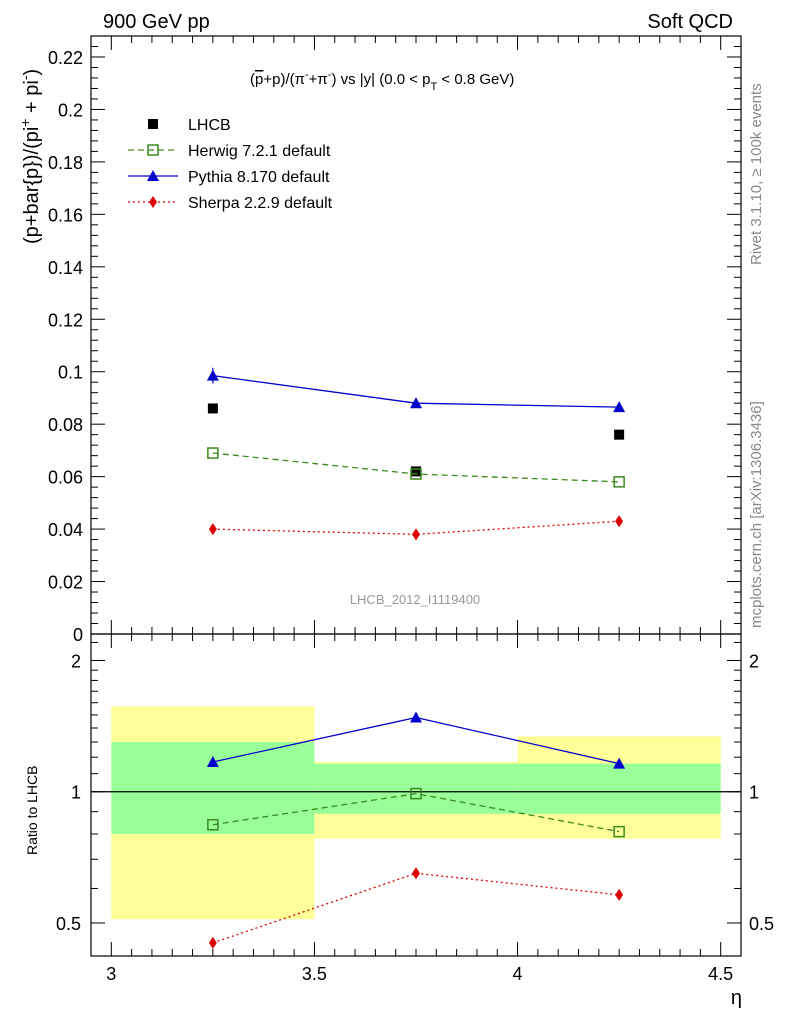  What do you see at coordinates (65, 268) in the screenshot?
I see `main-y-tick-label: 0.14` at bounding box center [65, 268].